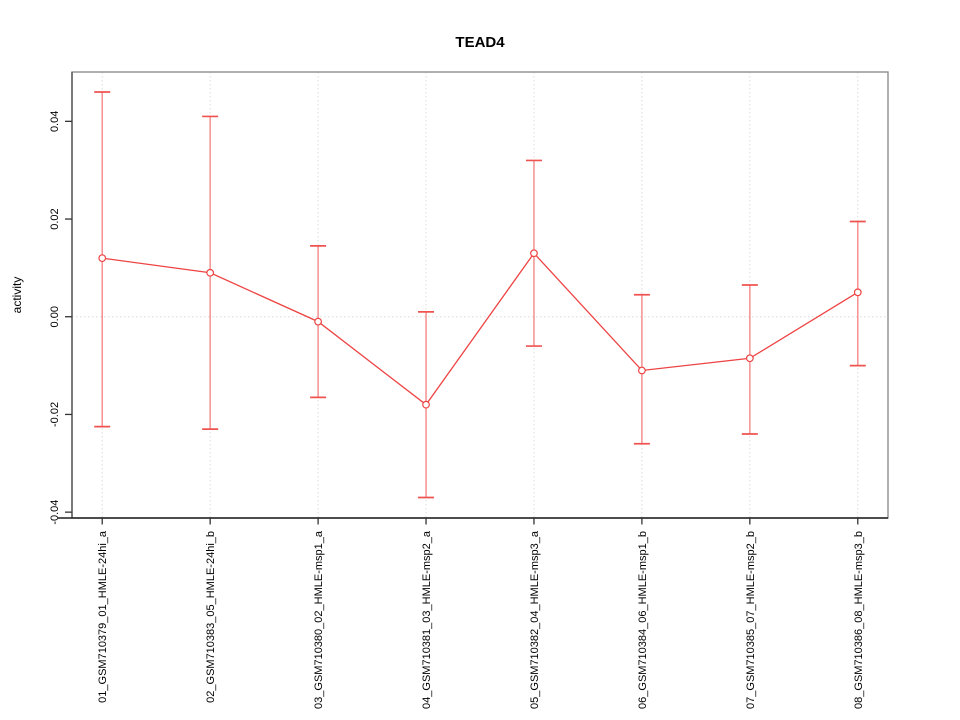 The height and width of the screenshot is (720, 960). I want to click on x-axis-category-label: 05_GSM710382_04_HMLE-msp3_a, so click(535, 619).